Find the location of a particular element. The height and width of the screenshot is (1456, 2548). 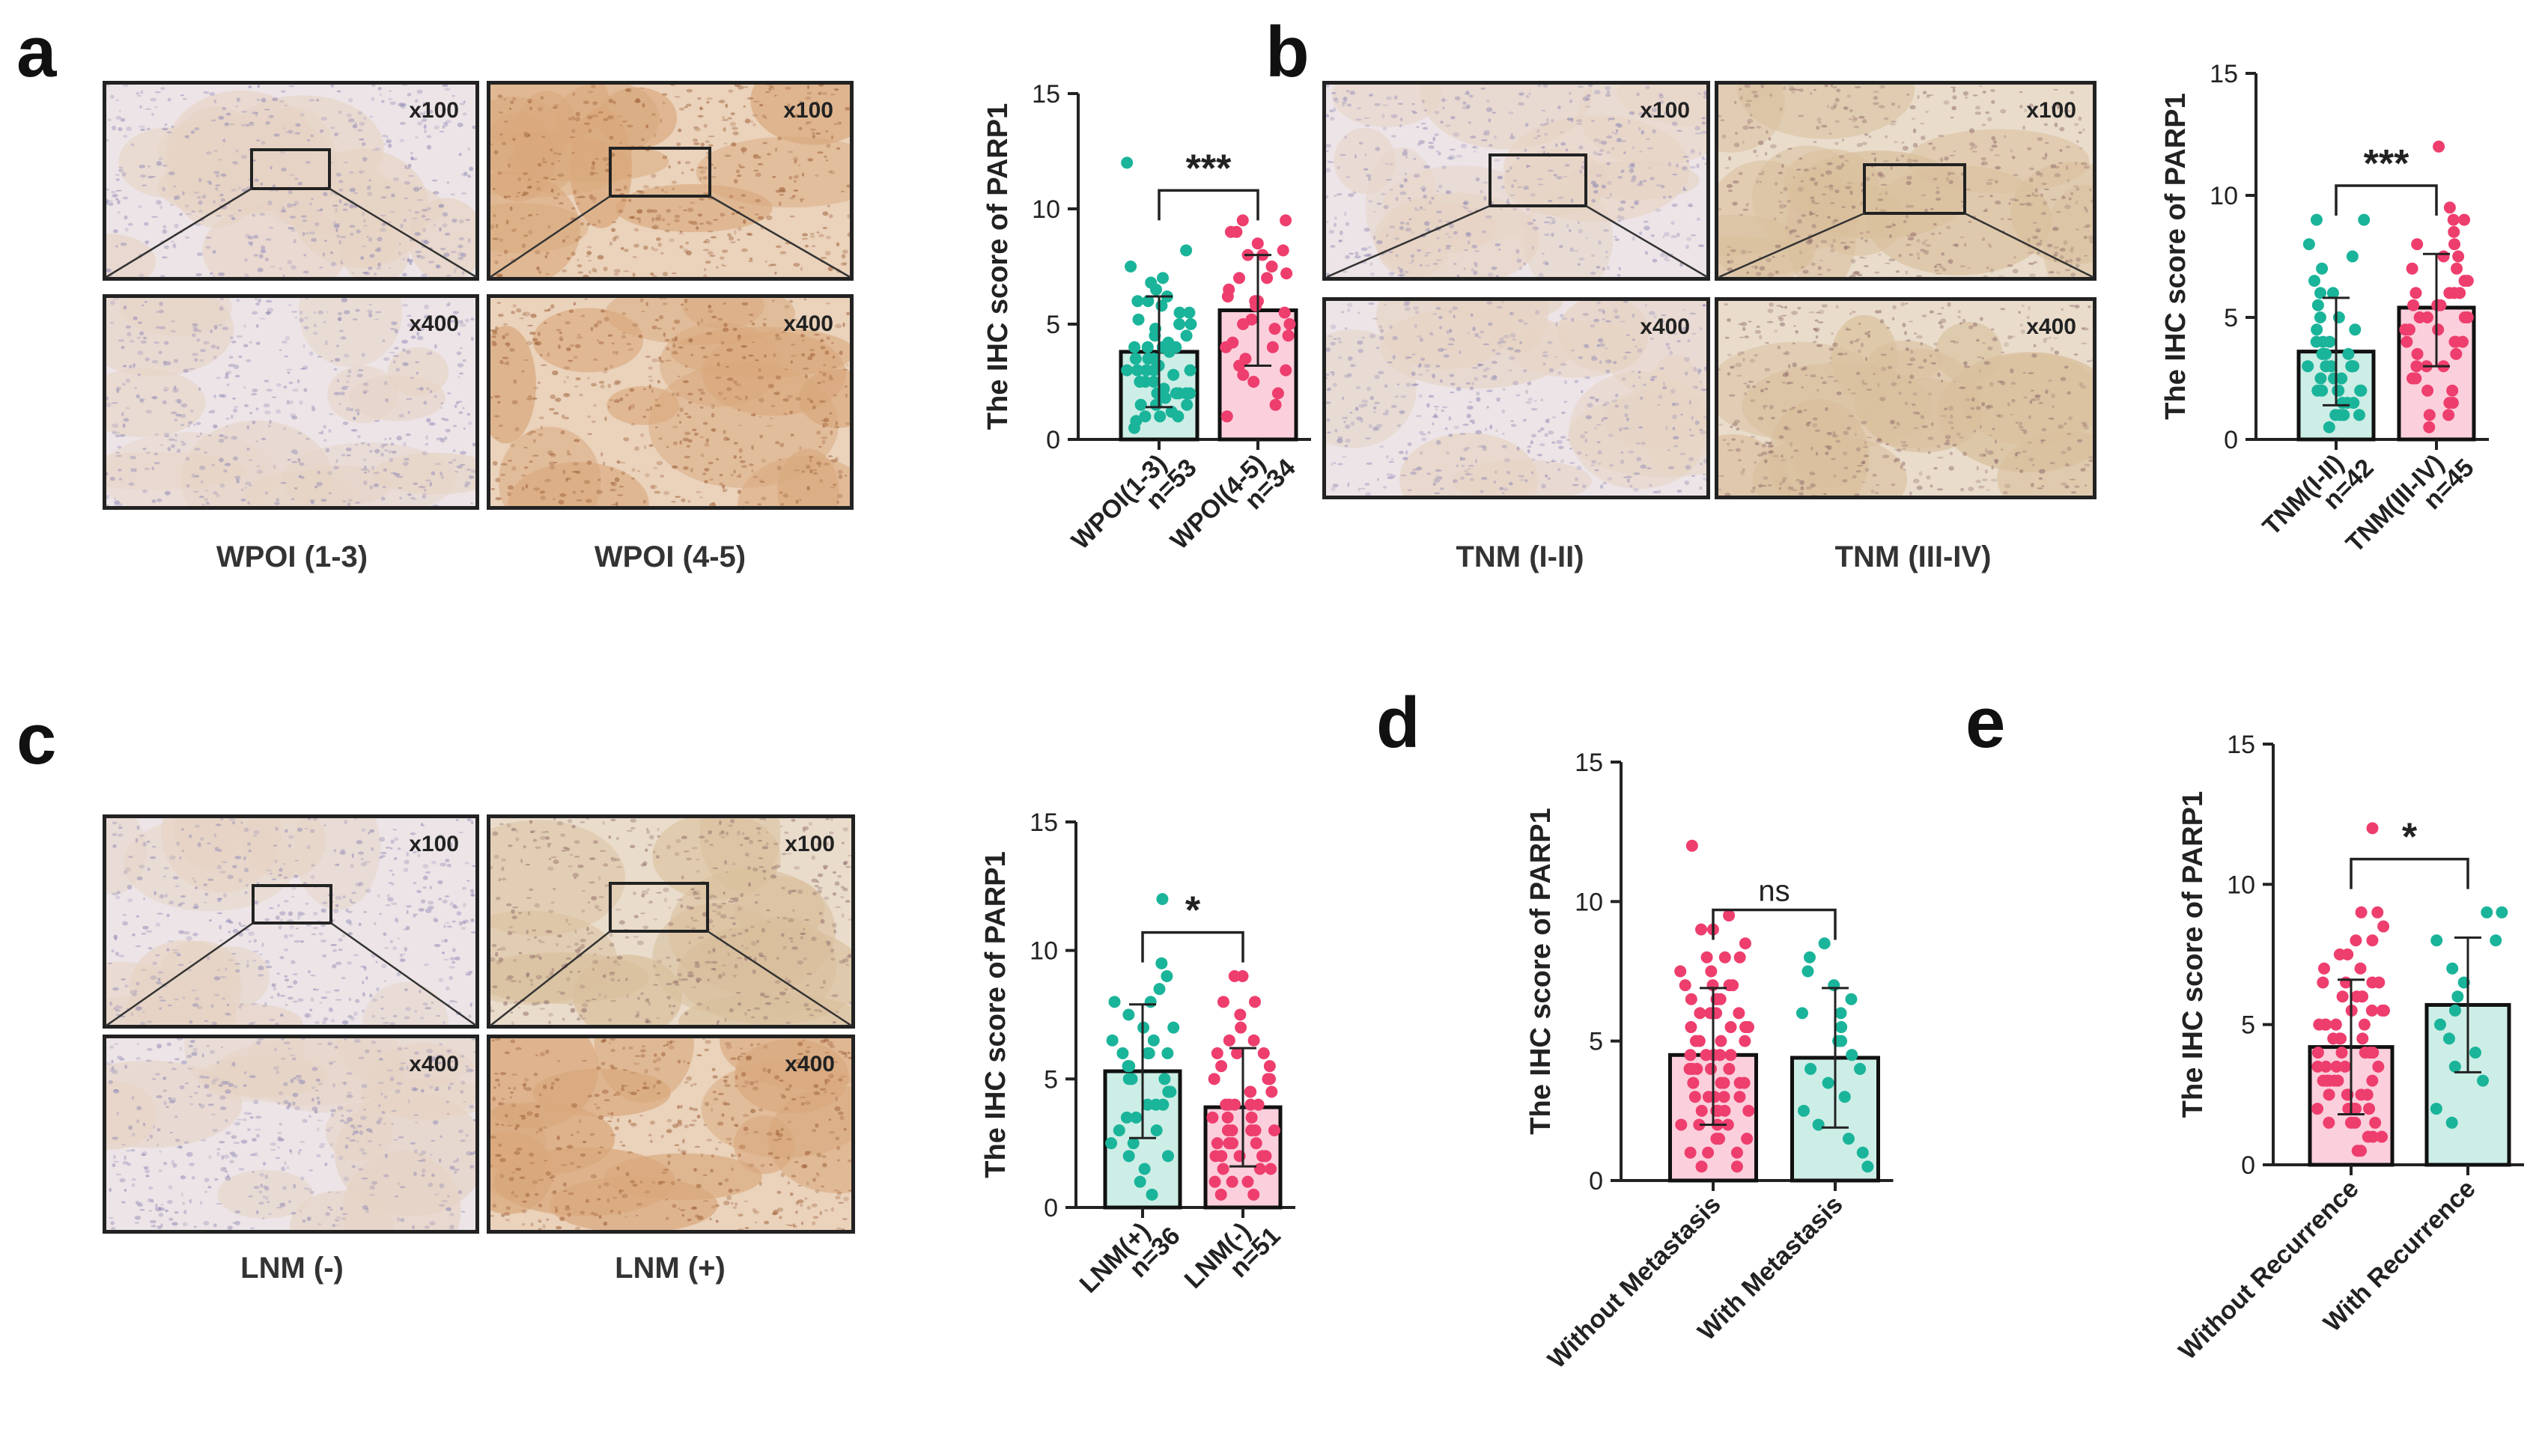

caption-a-right: WPOI (4-5) is located at coordinates (670, 556).